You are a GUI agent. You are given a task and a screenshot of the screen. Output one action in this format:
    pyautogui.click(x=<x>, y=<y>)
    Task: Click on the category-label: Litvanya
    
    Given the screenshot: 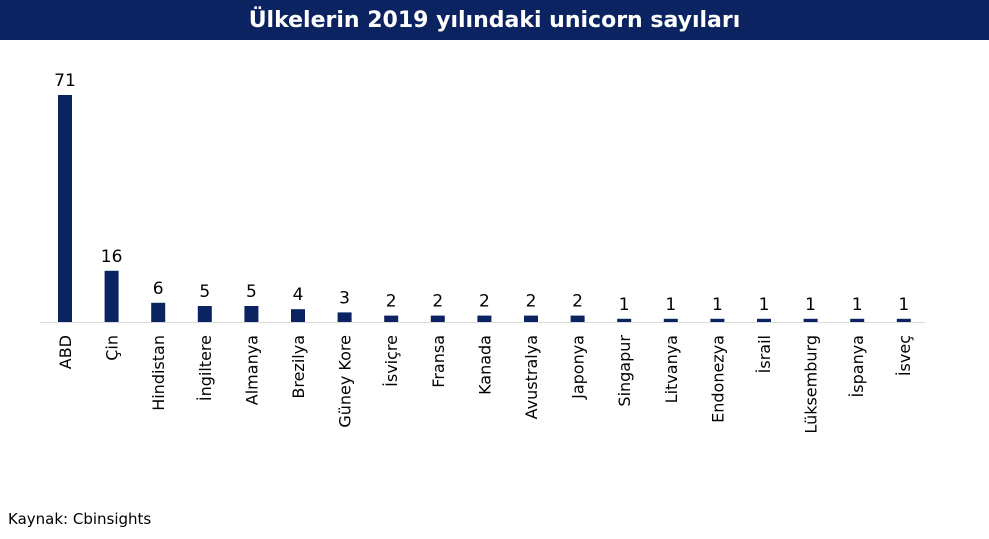 What is the action you would take?
    pyautogui.click(x=671, y=369)
    